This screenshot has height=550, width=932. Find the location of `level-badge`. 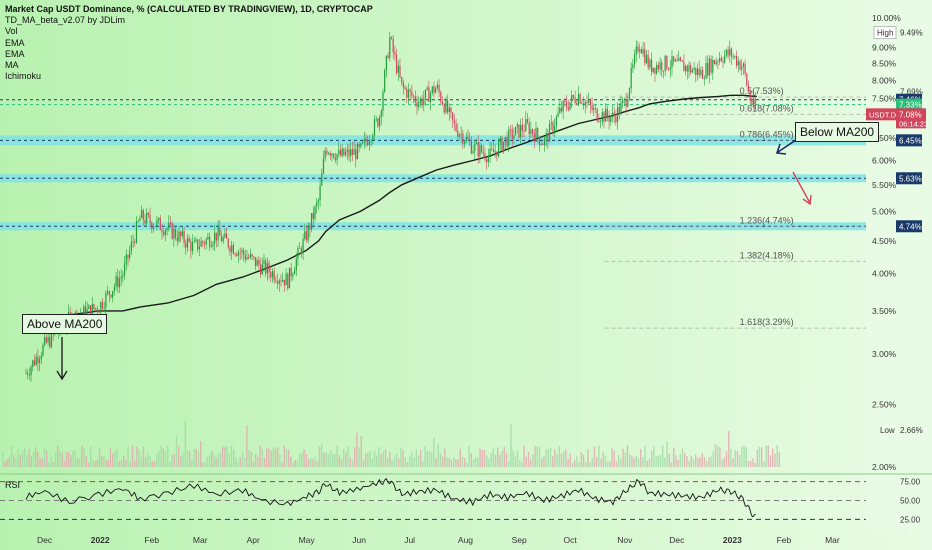

level-badge is located at coordinates (909, 140).